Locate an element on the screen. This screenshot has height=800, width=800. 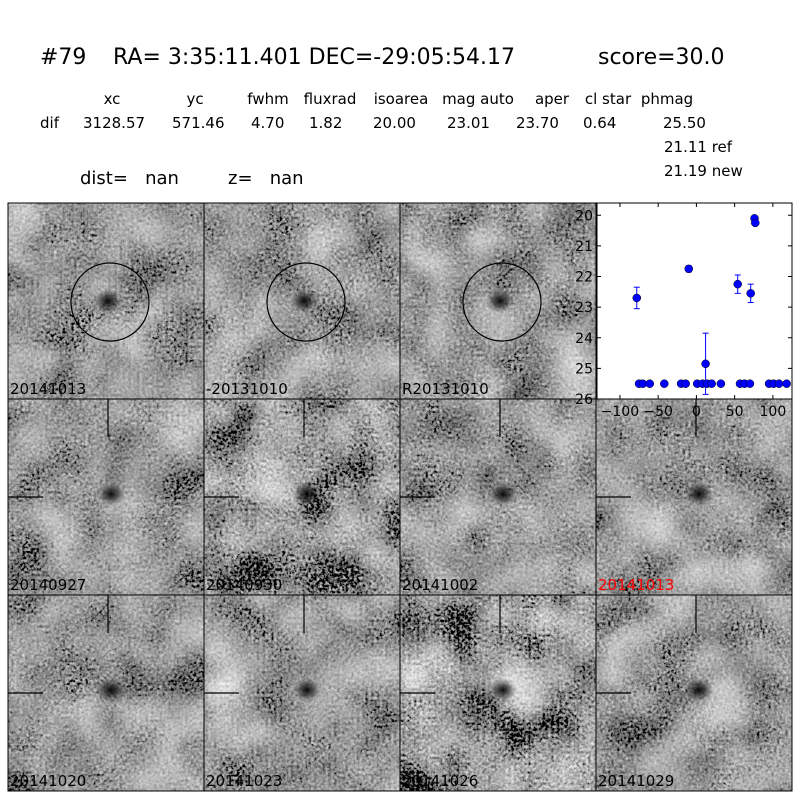
x-tick-label: −50 is located at coordinates (658, 412).